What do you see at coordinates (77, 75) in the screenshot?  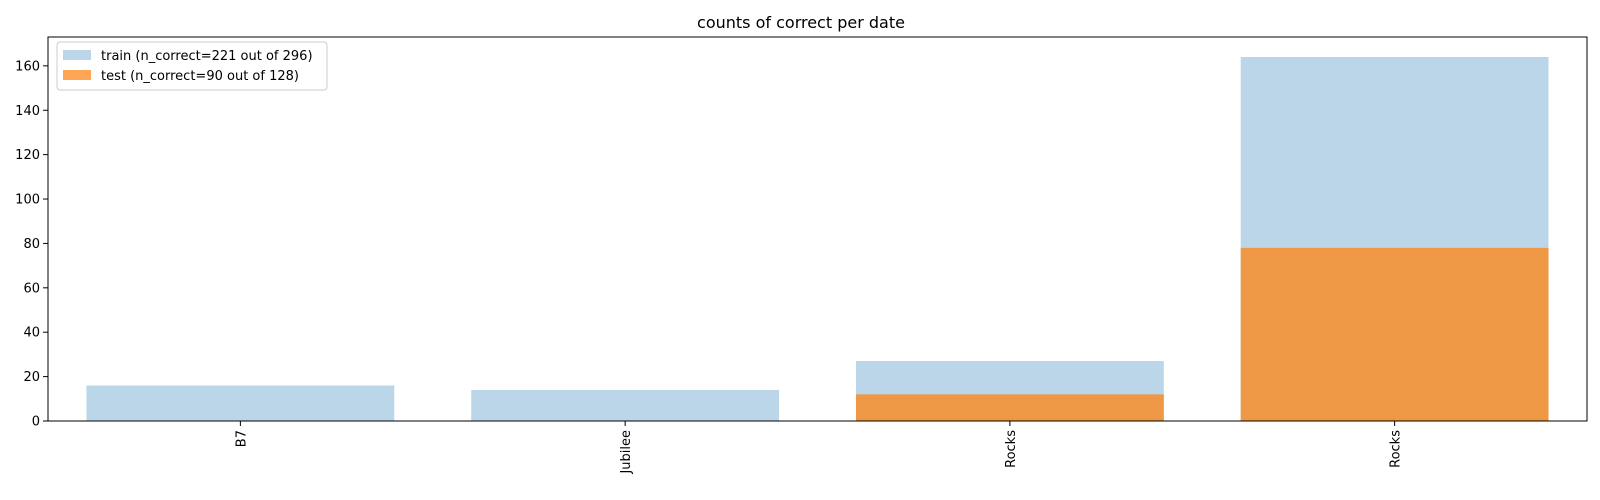 I see `legend-swatch-test` at bounding box center [77, 75].